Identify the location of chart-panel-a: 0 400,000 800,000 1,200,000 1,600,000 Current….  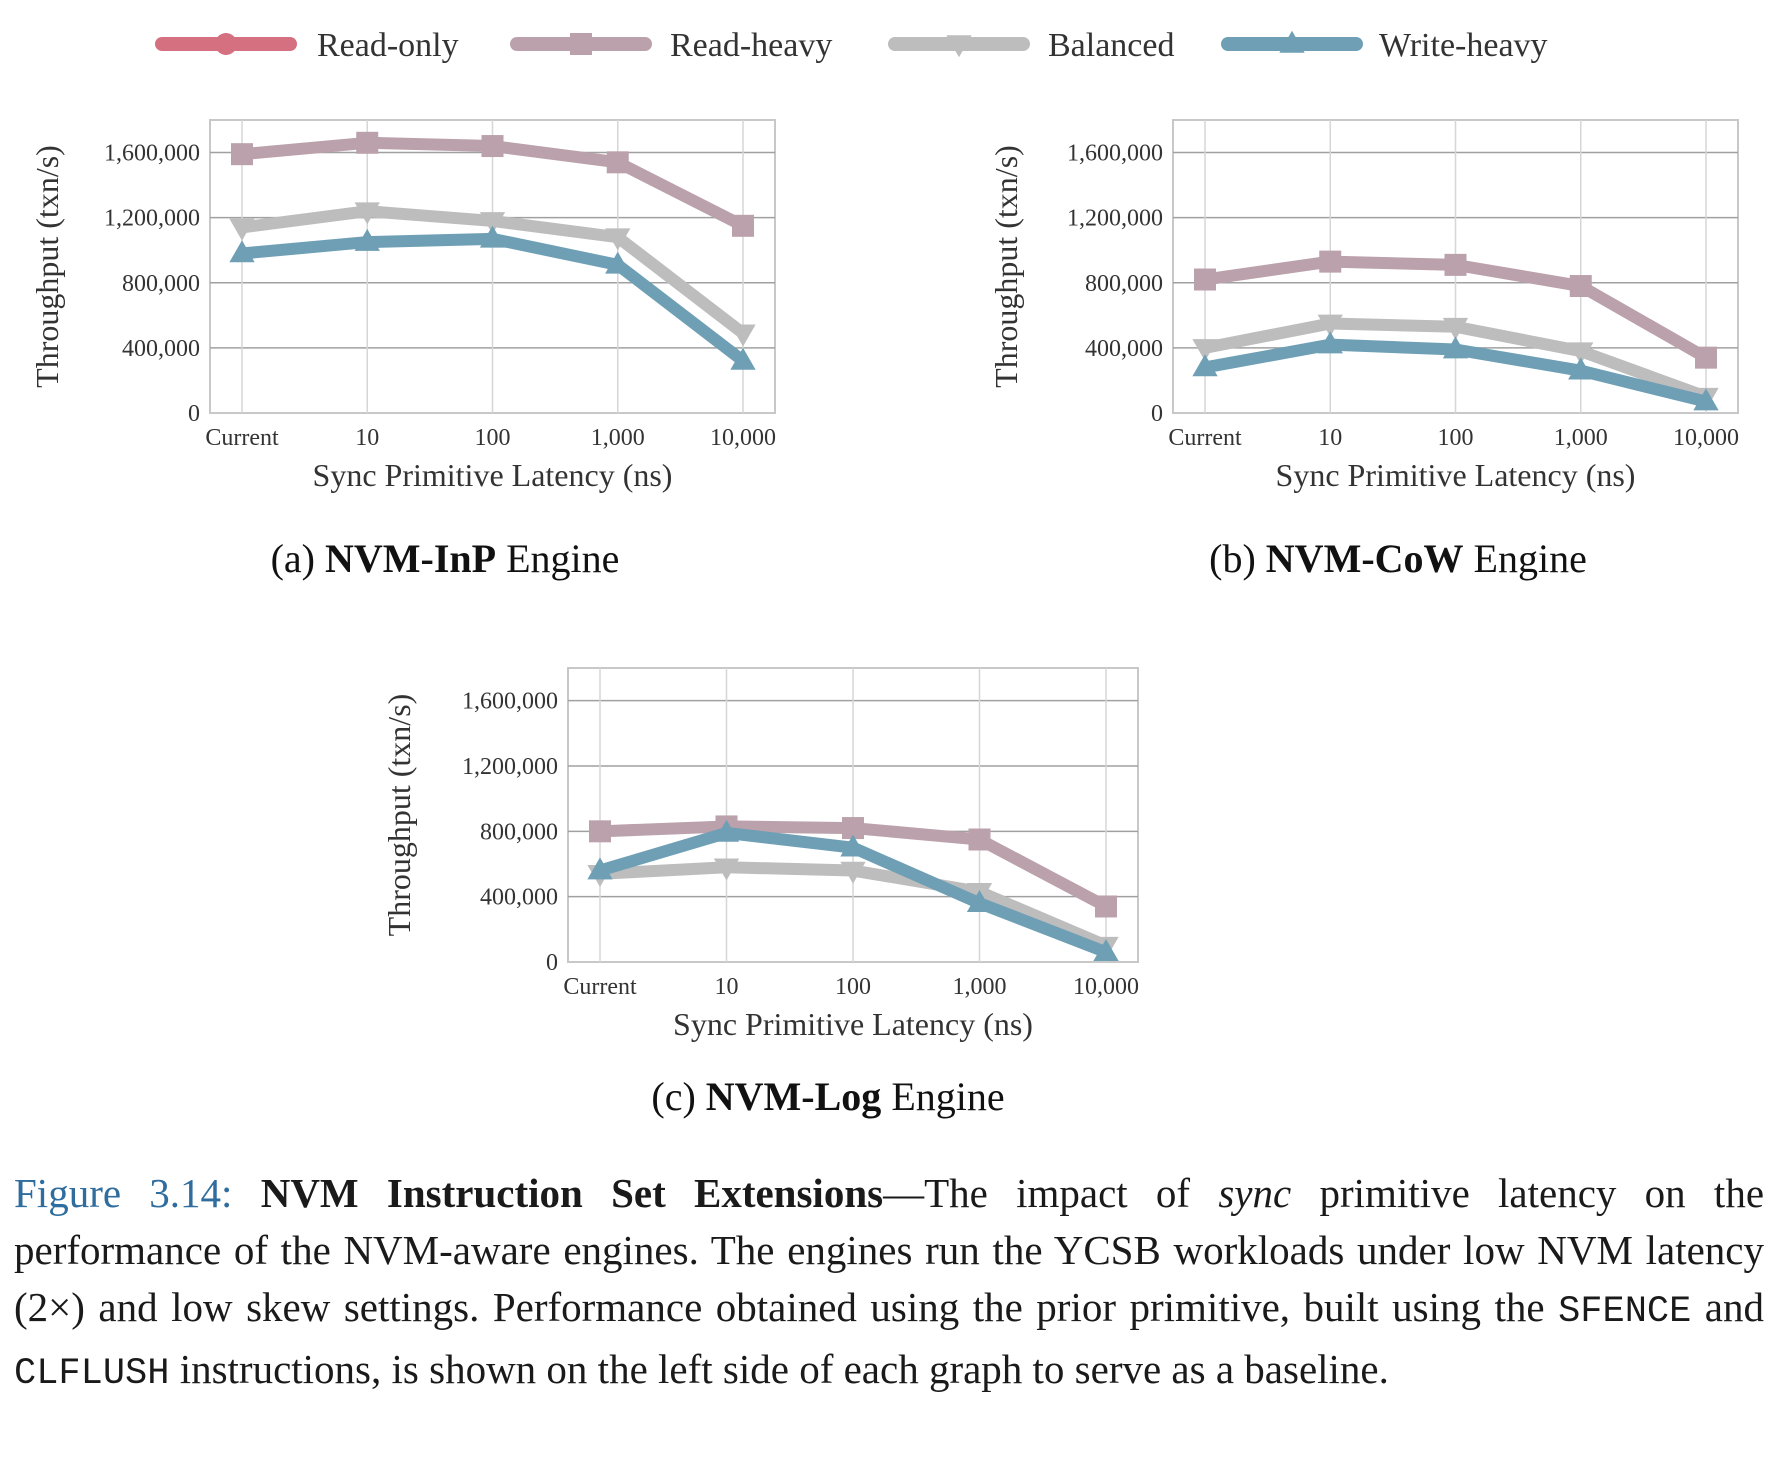
(402, 350).